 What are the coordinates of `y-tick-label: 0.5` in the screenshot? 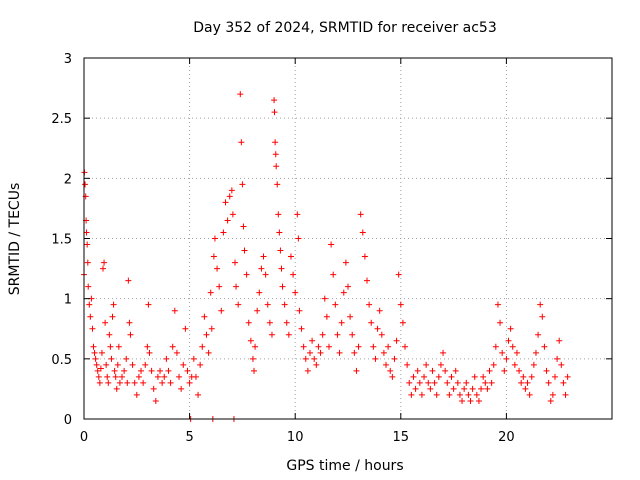 It's located at (61, 360).